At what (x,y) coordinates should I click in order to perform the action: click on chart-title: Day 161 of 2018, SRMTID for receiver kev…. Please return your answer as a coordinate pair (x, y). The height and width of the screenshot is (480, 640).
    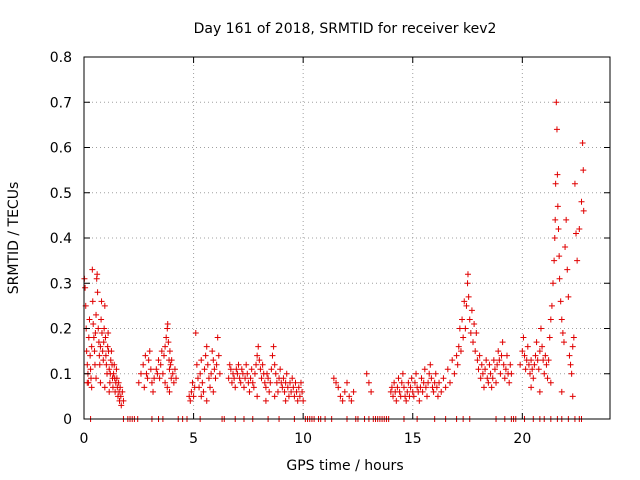
    Looking at the image, I should click on (345, 29).